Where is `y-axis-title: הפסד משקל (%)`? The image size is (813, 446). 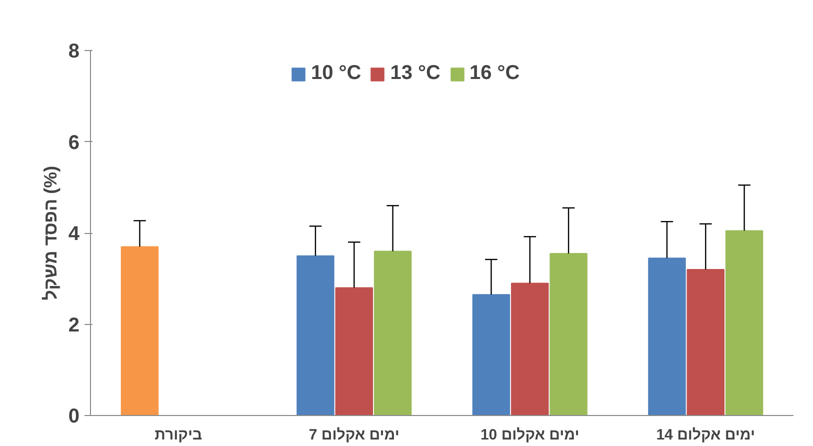
y-axis-title: הפסד משקל (%) is located at coordinates (50, 233).